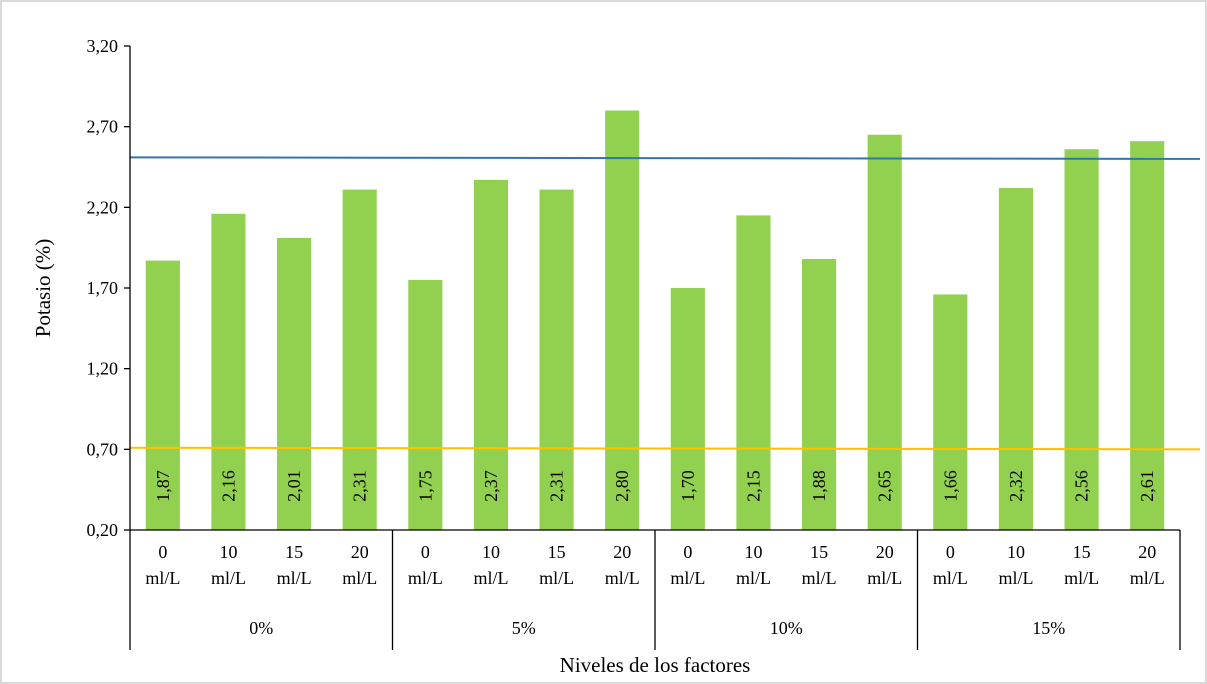 This screenshot has height=684, width=1207. Describe the element at coordinates (163, 486) in the screenshot. I see `bar-data-label: 1,87` at that location.